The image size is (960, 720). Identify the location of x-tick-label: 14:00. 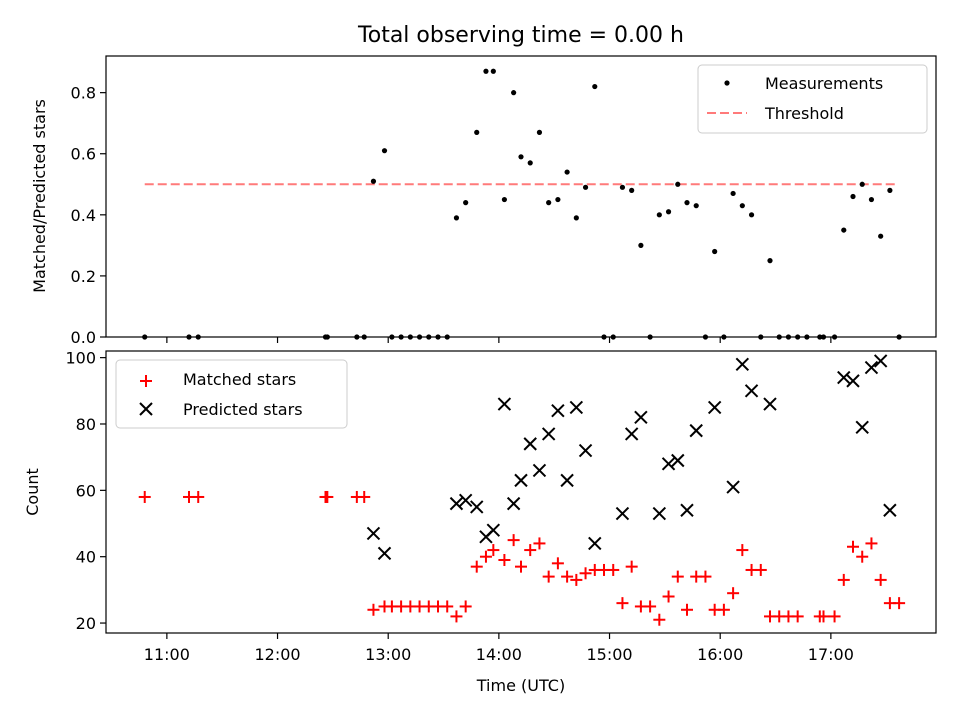
(499, 654).